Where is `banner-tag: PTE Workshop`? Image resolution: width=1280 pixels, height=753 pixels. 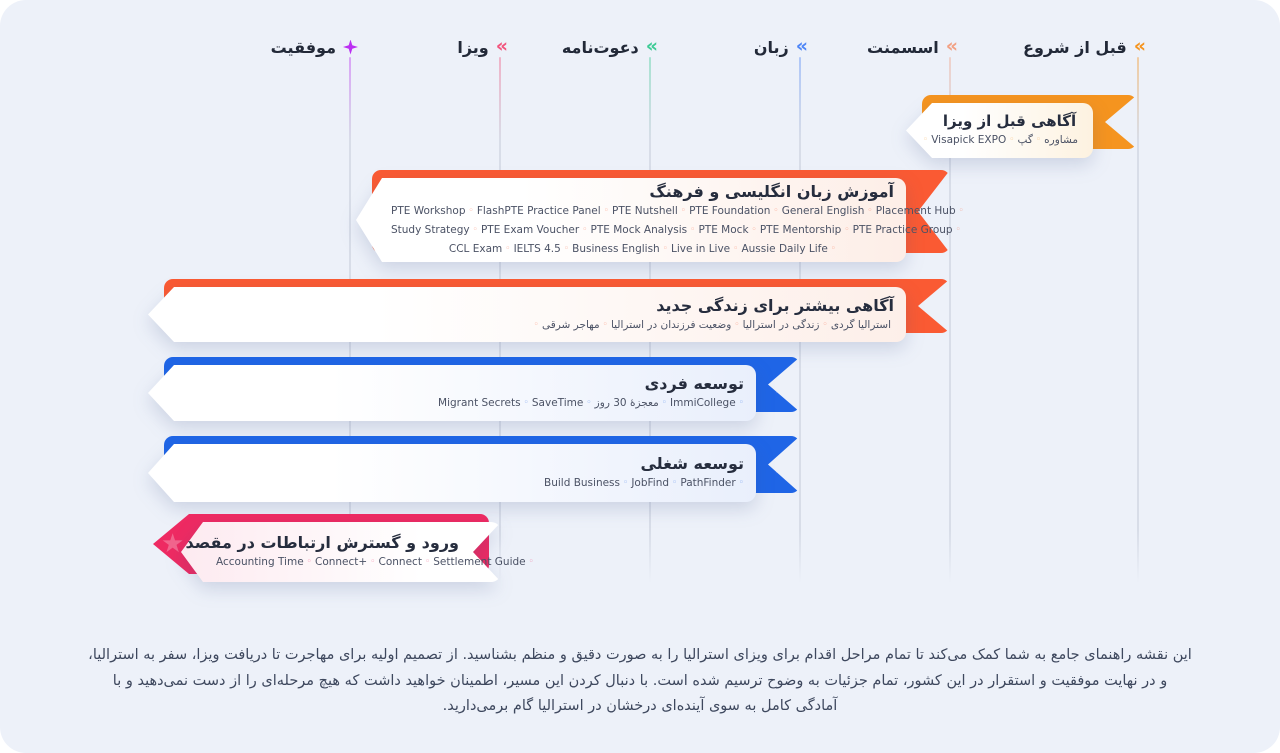
banner-tag: PTE Workshop is located at coordinates (428, 211).